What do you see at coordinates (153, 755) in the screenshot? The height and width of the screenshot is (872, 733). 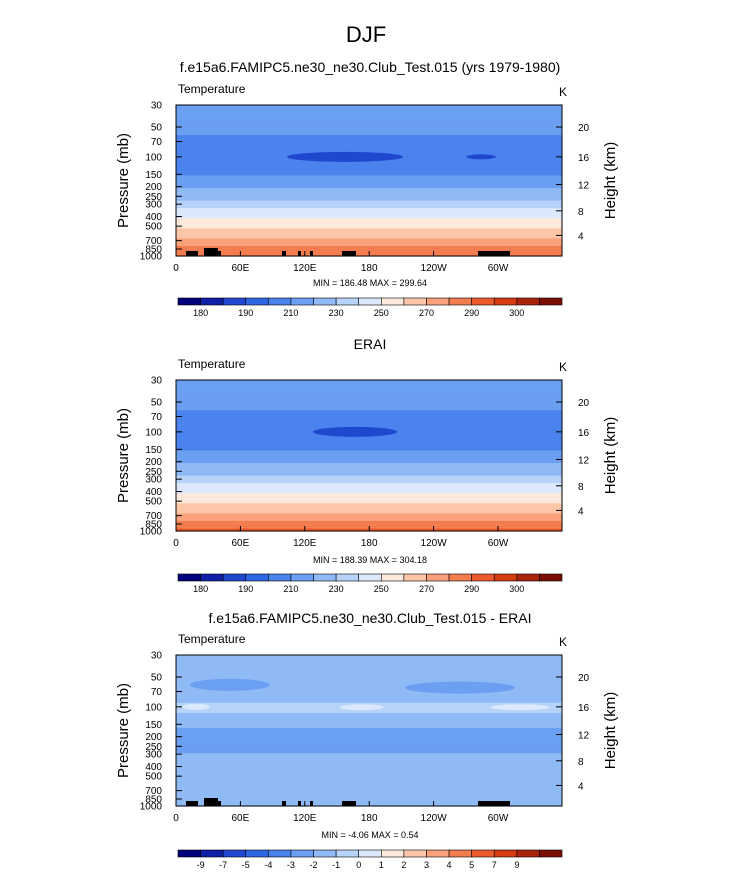 I see `y-tick-label: 300` at bounding box center [153, 755].